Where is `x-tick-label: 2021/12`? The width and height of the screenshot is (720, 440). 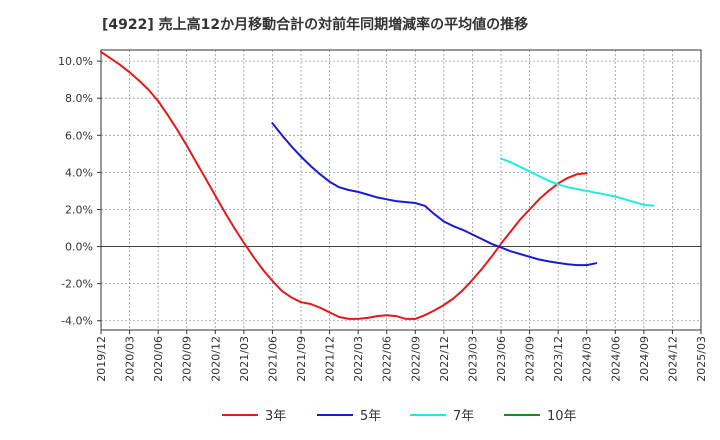 x-tick-label: 2021/12 is located at coordinates (330, 359).